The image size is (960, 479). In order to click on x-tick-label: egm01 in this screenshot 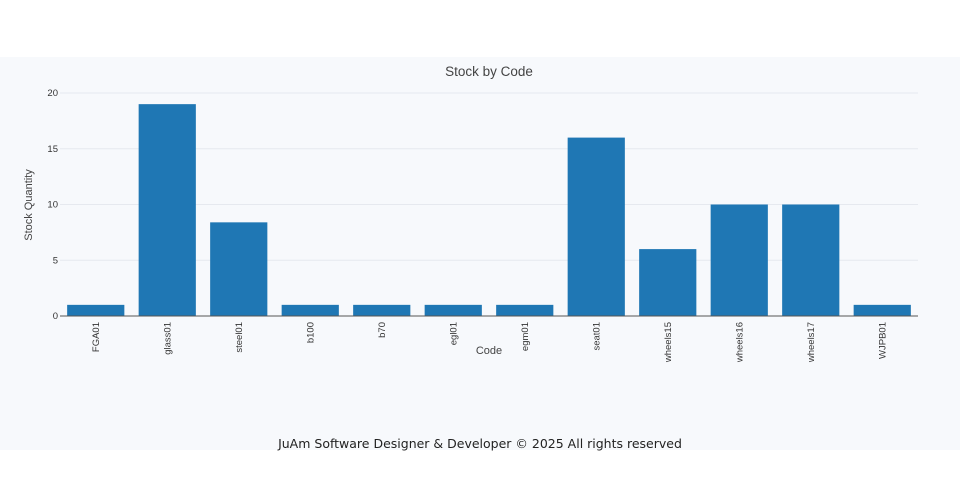, I will do `click(525, 336)`.